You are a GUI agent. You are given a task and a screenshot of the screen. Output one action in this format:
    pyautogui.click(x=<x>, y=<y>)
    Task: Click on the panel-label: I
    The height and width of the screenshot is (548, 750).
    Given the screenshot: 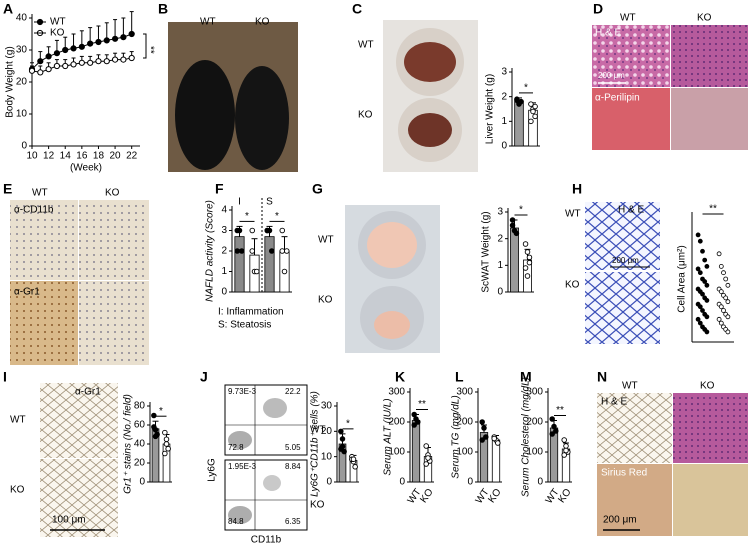 What is the action you would take?
    pyautogui.click(x=5, y=377)
    